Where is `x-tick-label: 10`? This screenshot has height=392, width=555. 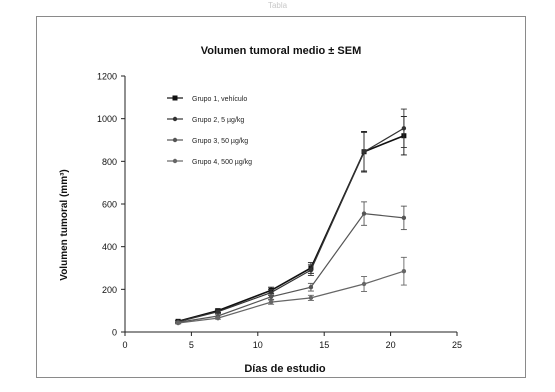
x-tick-label: 10 is located at coordinates (258, 345).